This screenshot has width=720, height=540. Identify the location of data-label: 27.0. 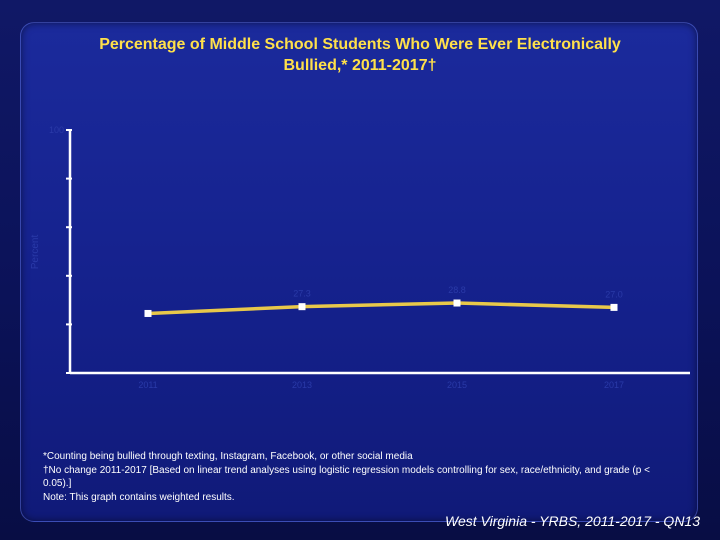
(614, 294).